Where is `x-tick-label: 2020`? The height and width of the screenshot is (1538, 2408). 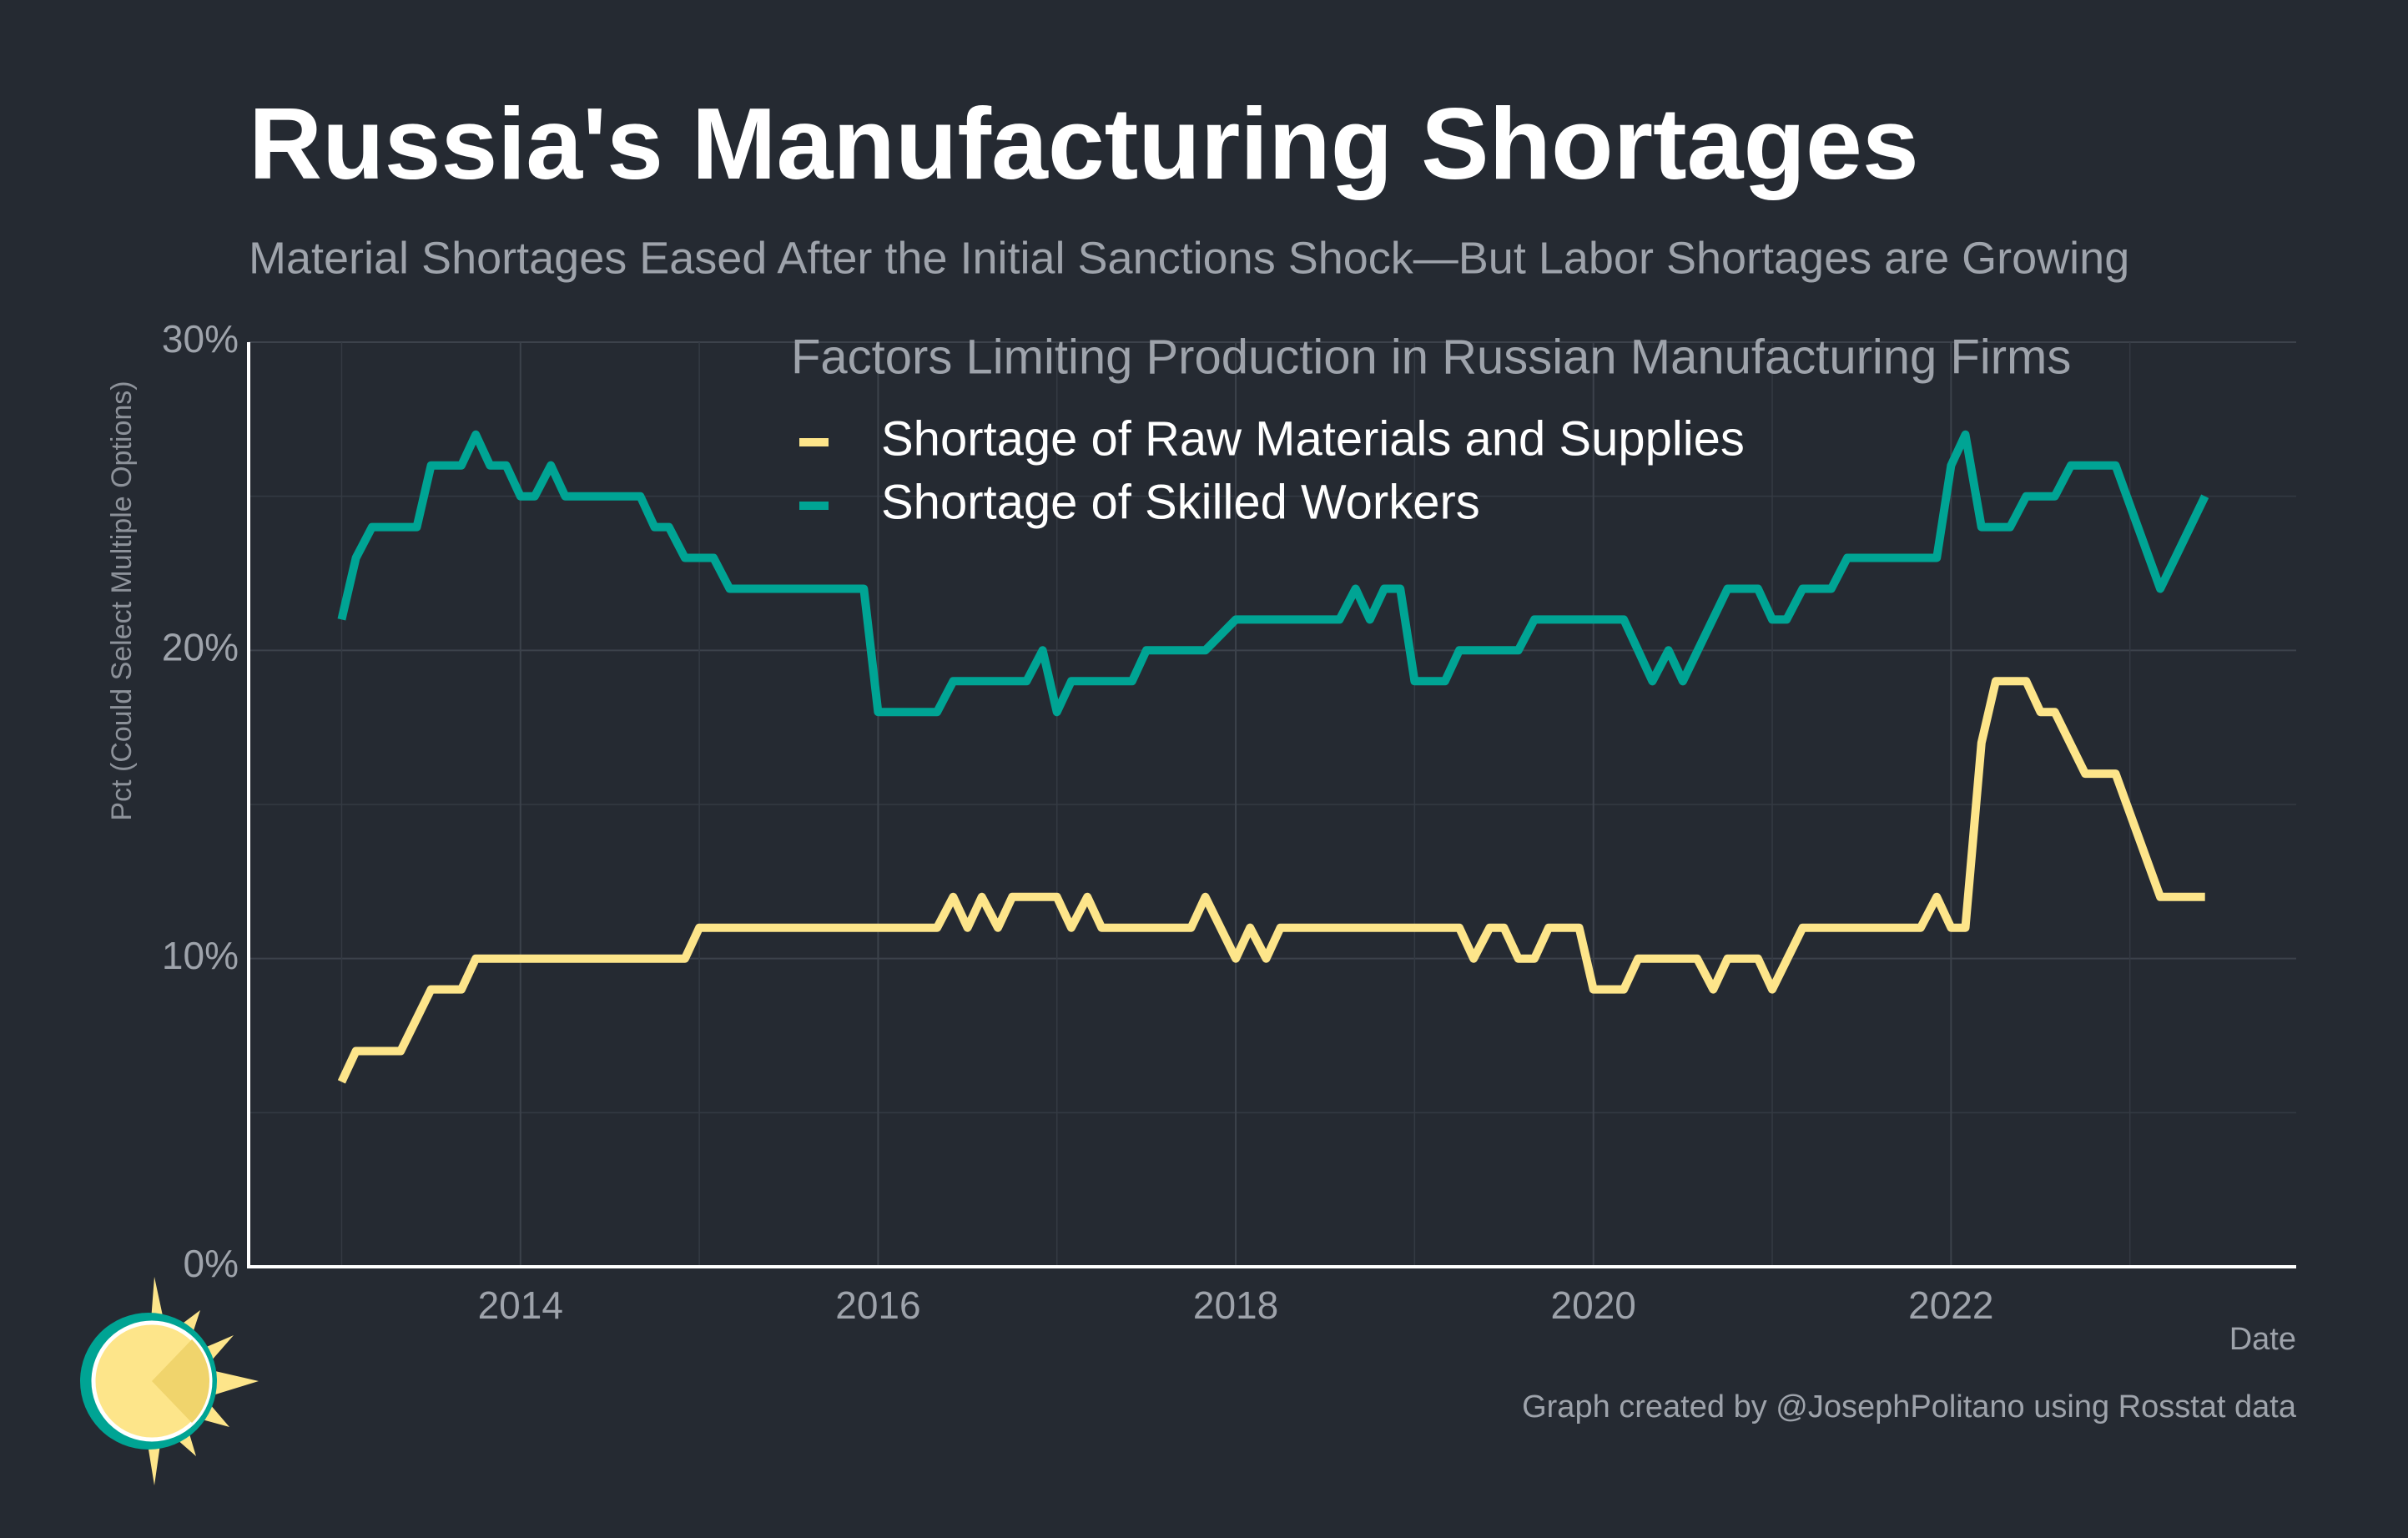
x-tick-label: 2020 is located at coordinates (1593, 1305).